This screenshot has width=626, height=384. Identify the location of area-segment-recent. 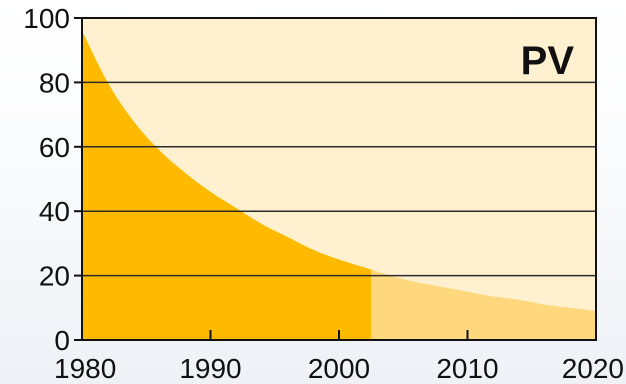
(483, 304).